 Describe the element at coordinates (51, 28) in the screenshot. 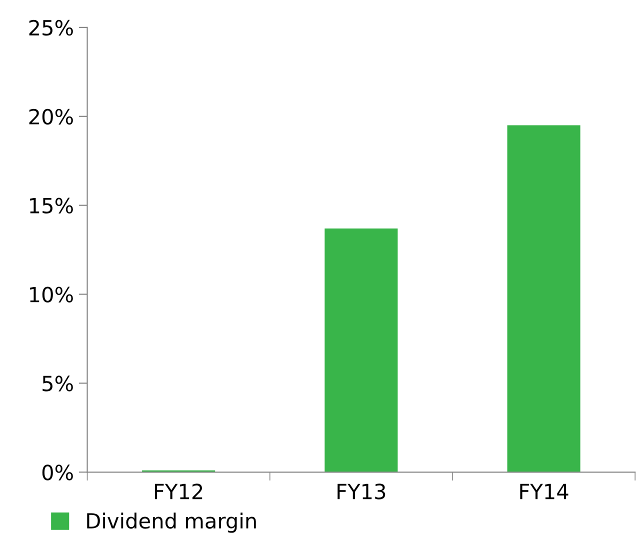

I see `y-tick-label: 25%` at that location.